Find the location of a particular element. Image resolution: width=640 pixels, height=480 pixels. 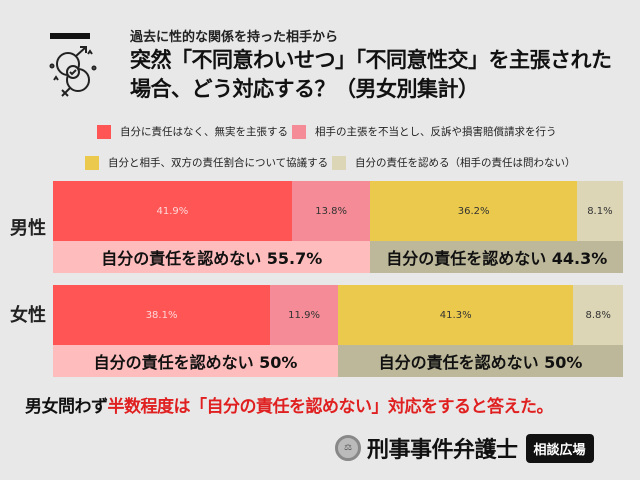

gender-symbols-check-icon is located at coordinates (73, 71).